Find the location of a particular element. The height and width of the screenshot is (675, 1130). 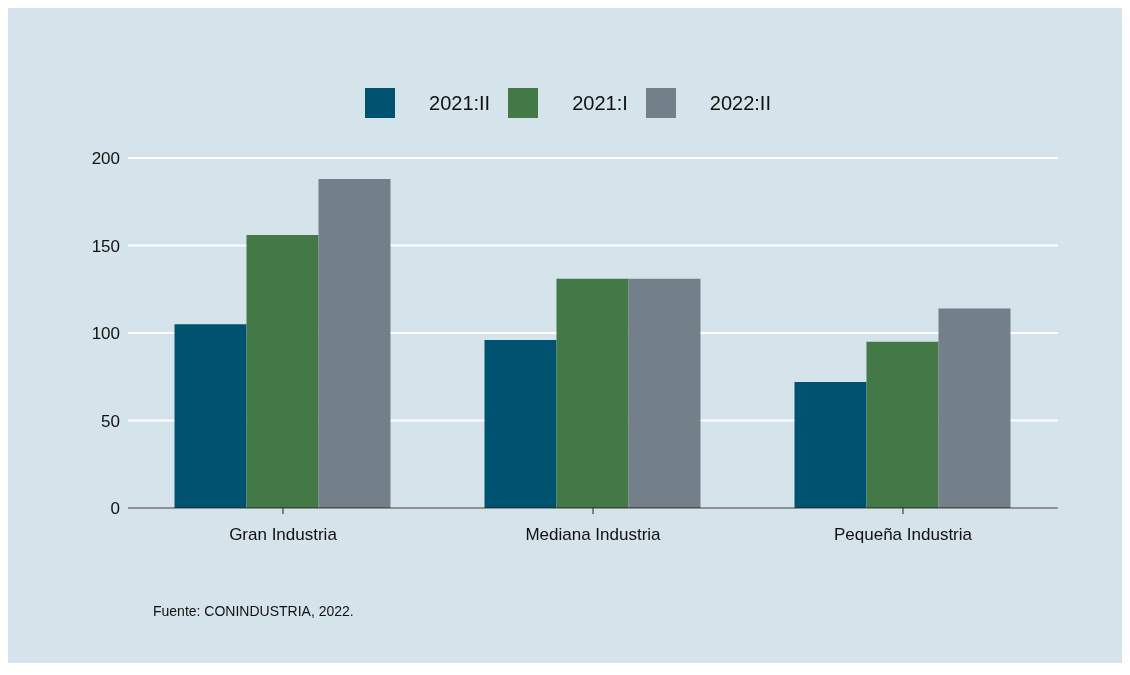

x-tick-label: Pequeña Industria is located at coordinates (903, 535).